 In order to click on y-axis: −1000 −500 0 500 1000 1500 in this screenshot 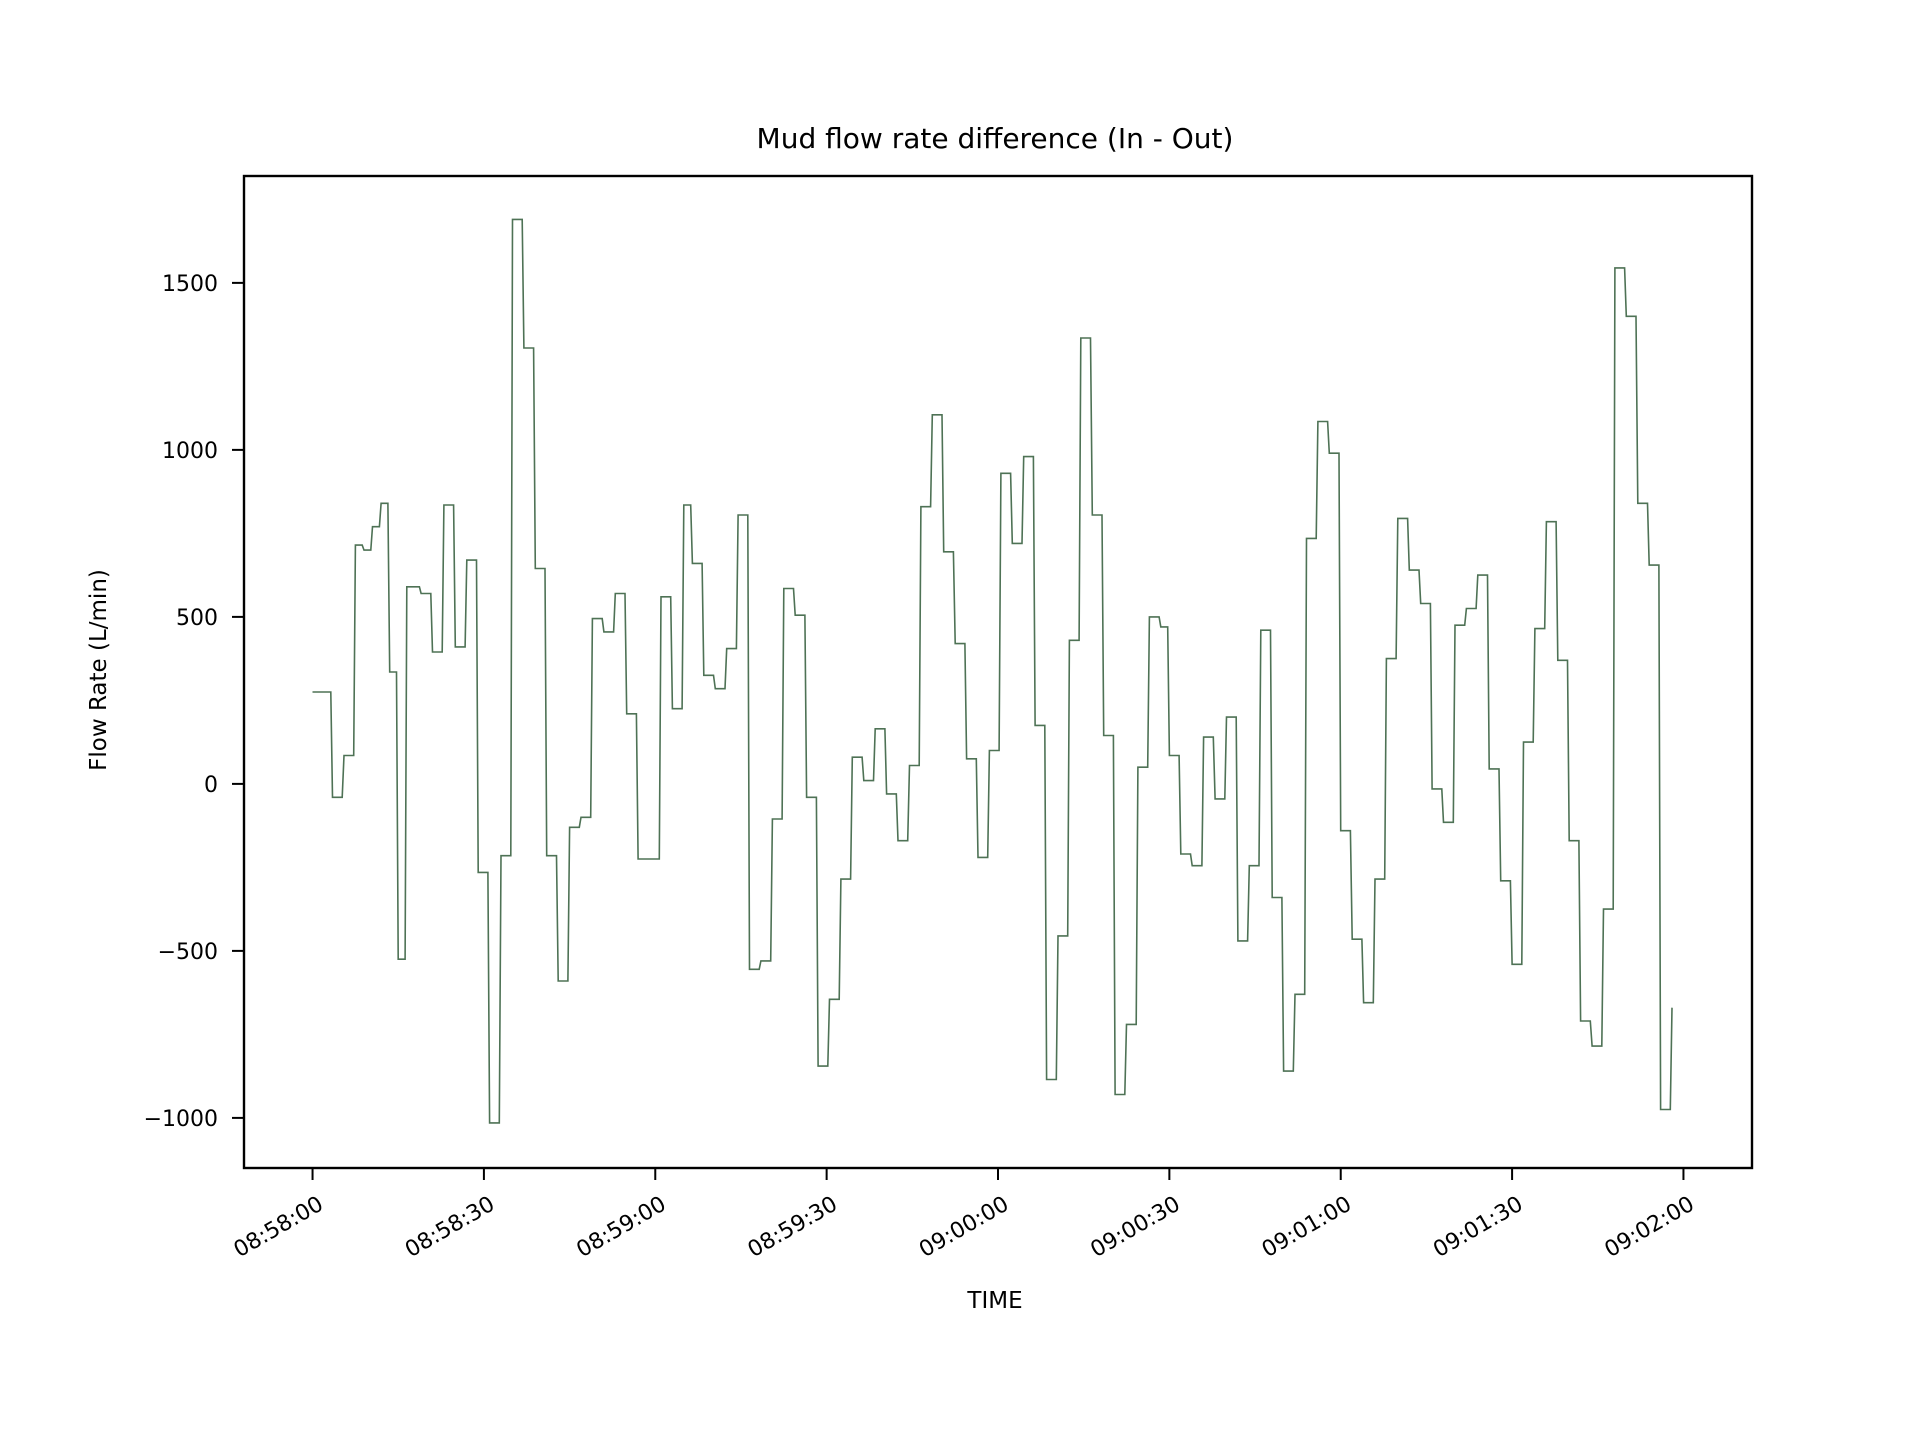, I will do `click(194, 702)`.